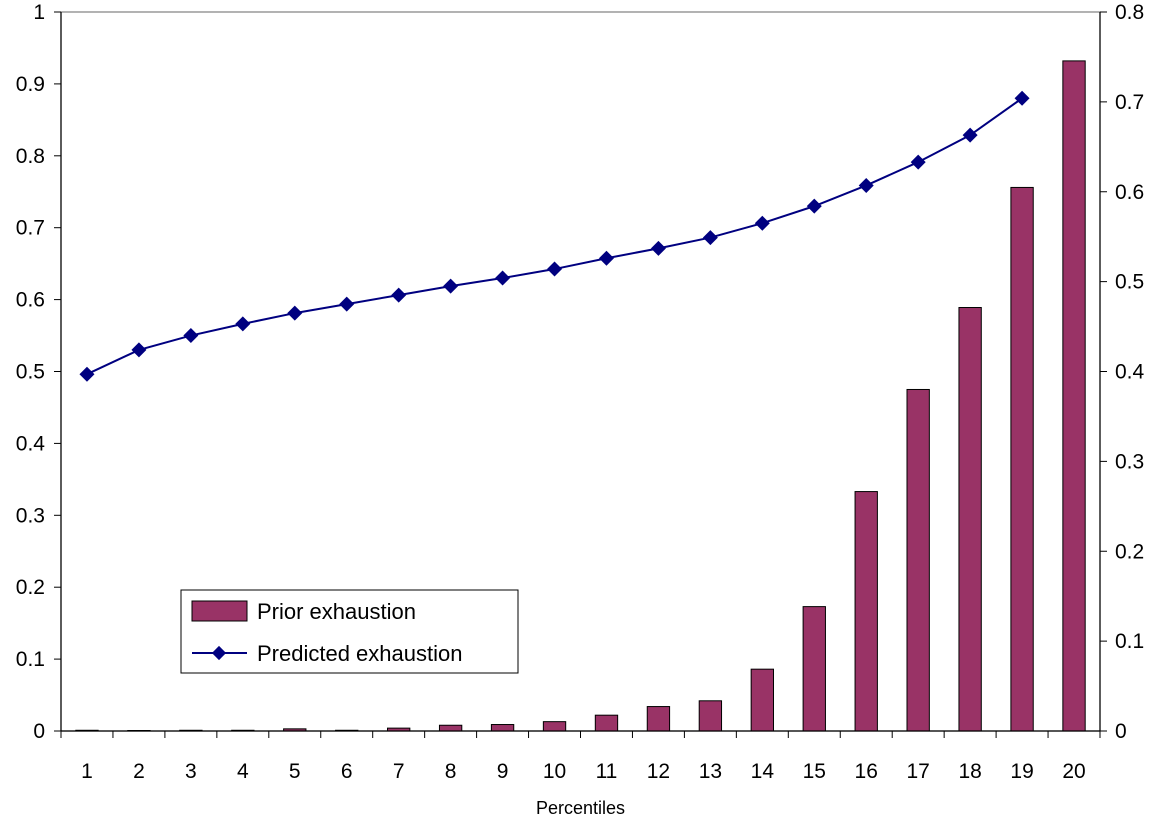 The image size is (1159, 821). What do you see at coordinates (710, 771) in the screenshot?
I see `x-tick-label: 13` at bounding box center [710, 771].